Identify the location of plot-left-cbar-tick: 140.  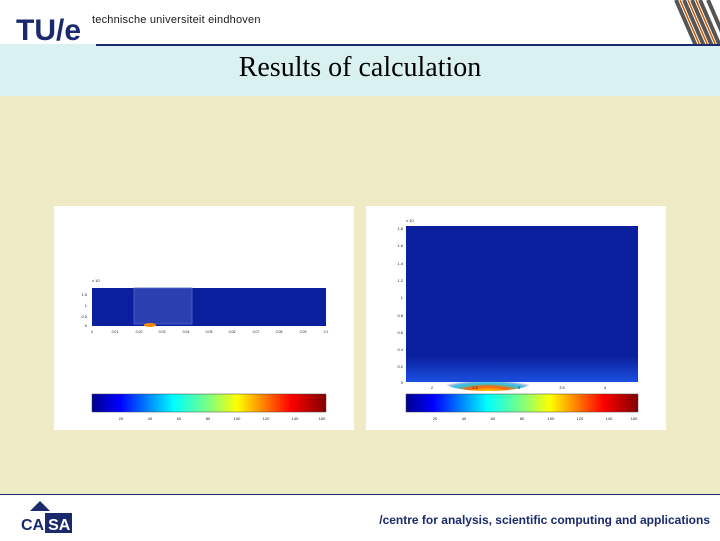
(295, 418).